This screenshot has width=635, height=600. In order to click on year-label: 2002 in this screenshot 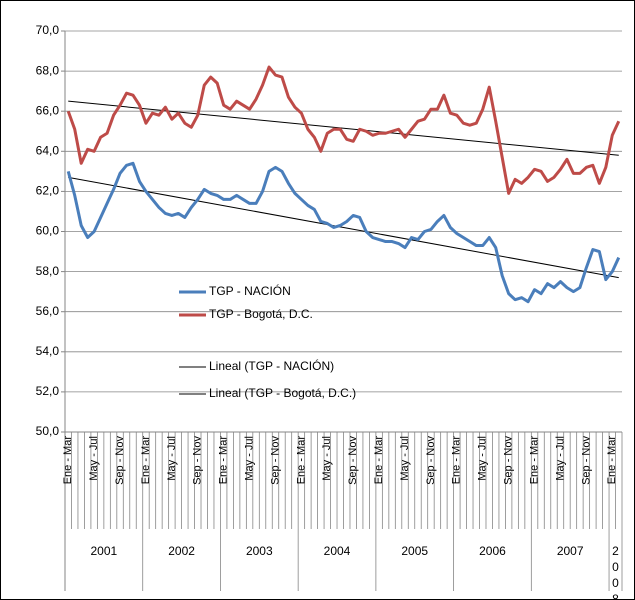, I will do `click(181, 551)`.